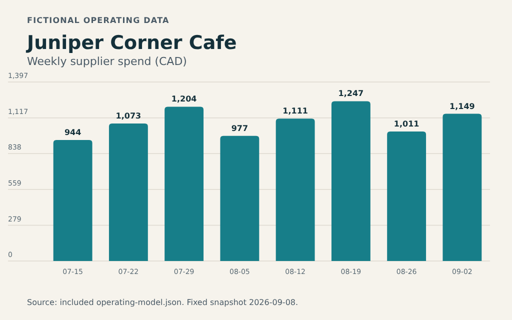 This screenshot has height=320, width=512. I want to click on text: FICTIONAL OPERATING DATA, so click(98, 20).